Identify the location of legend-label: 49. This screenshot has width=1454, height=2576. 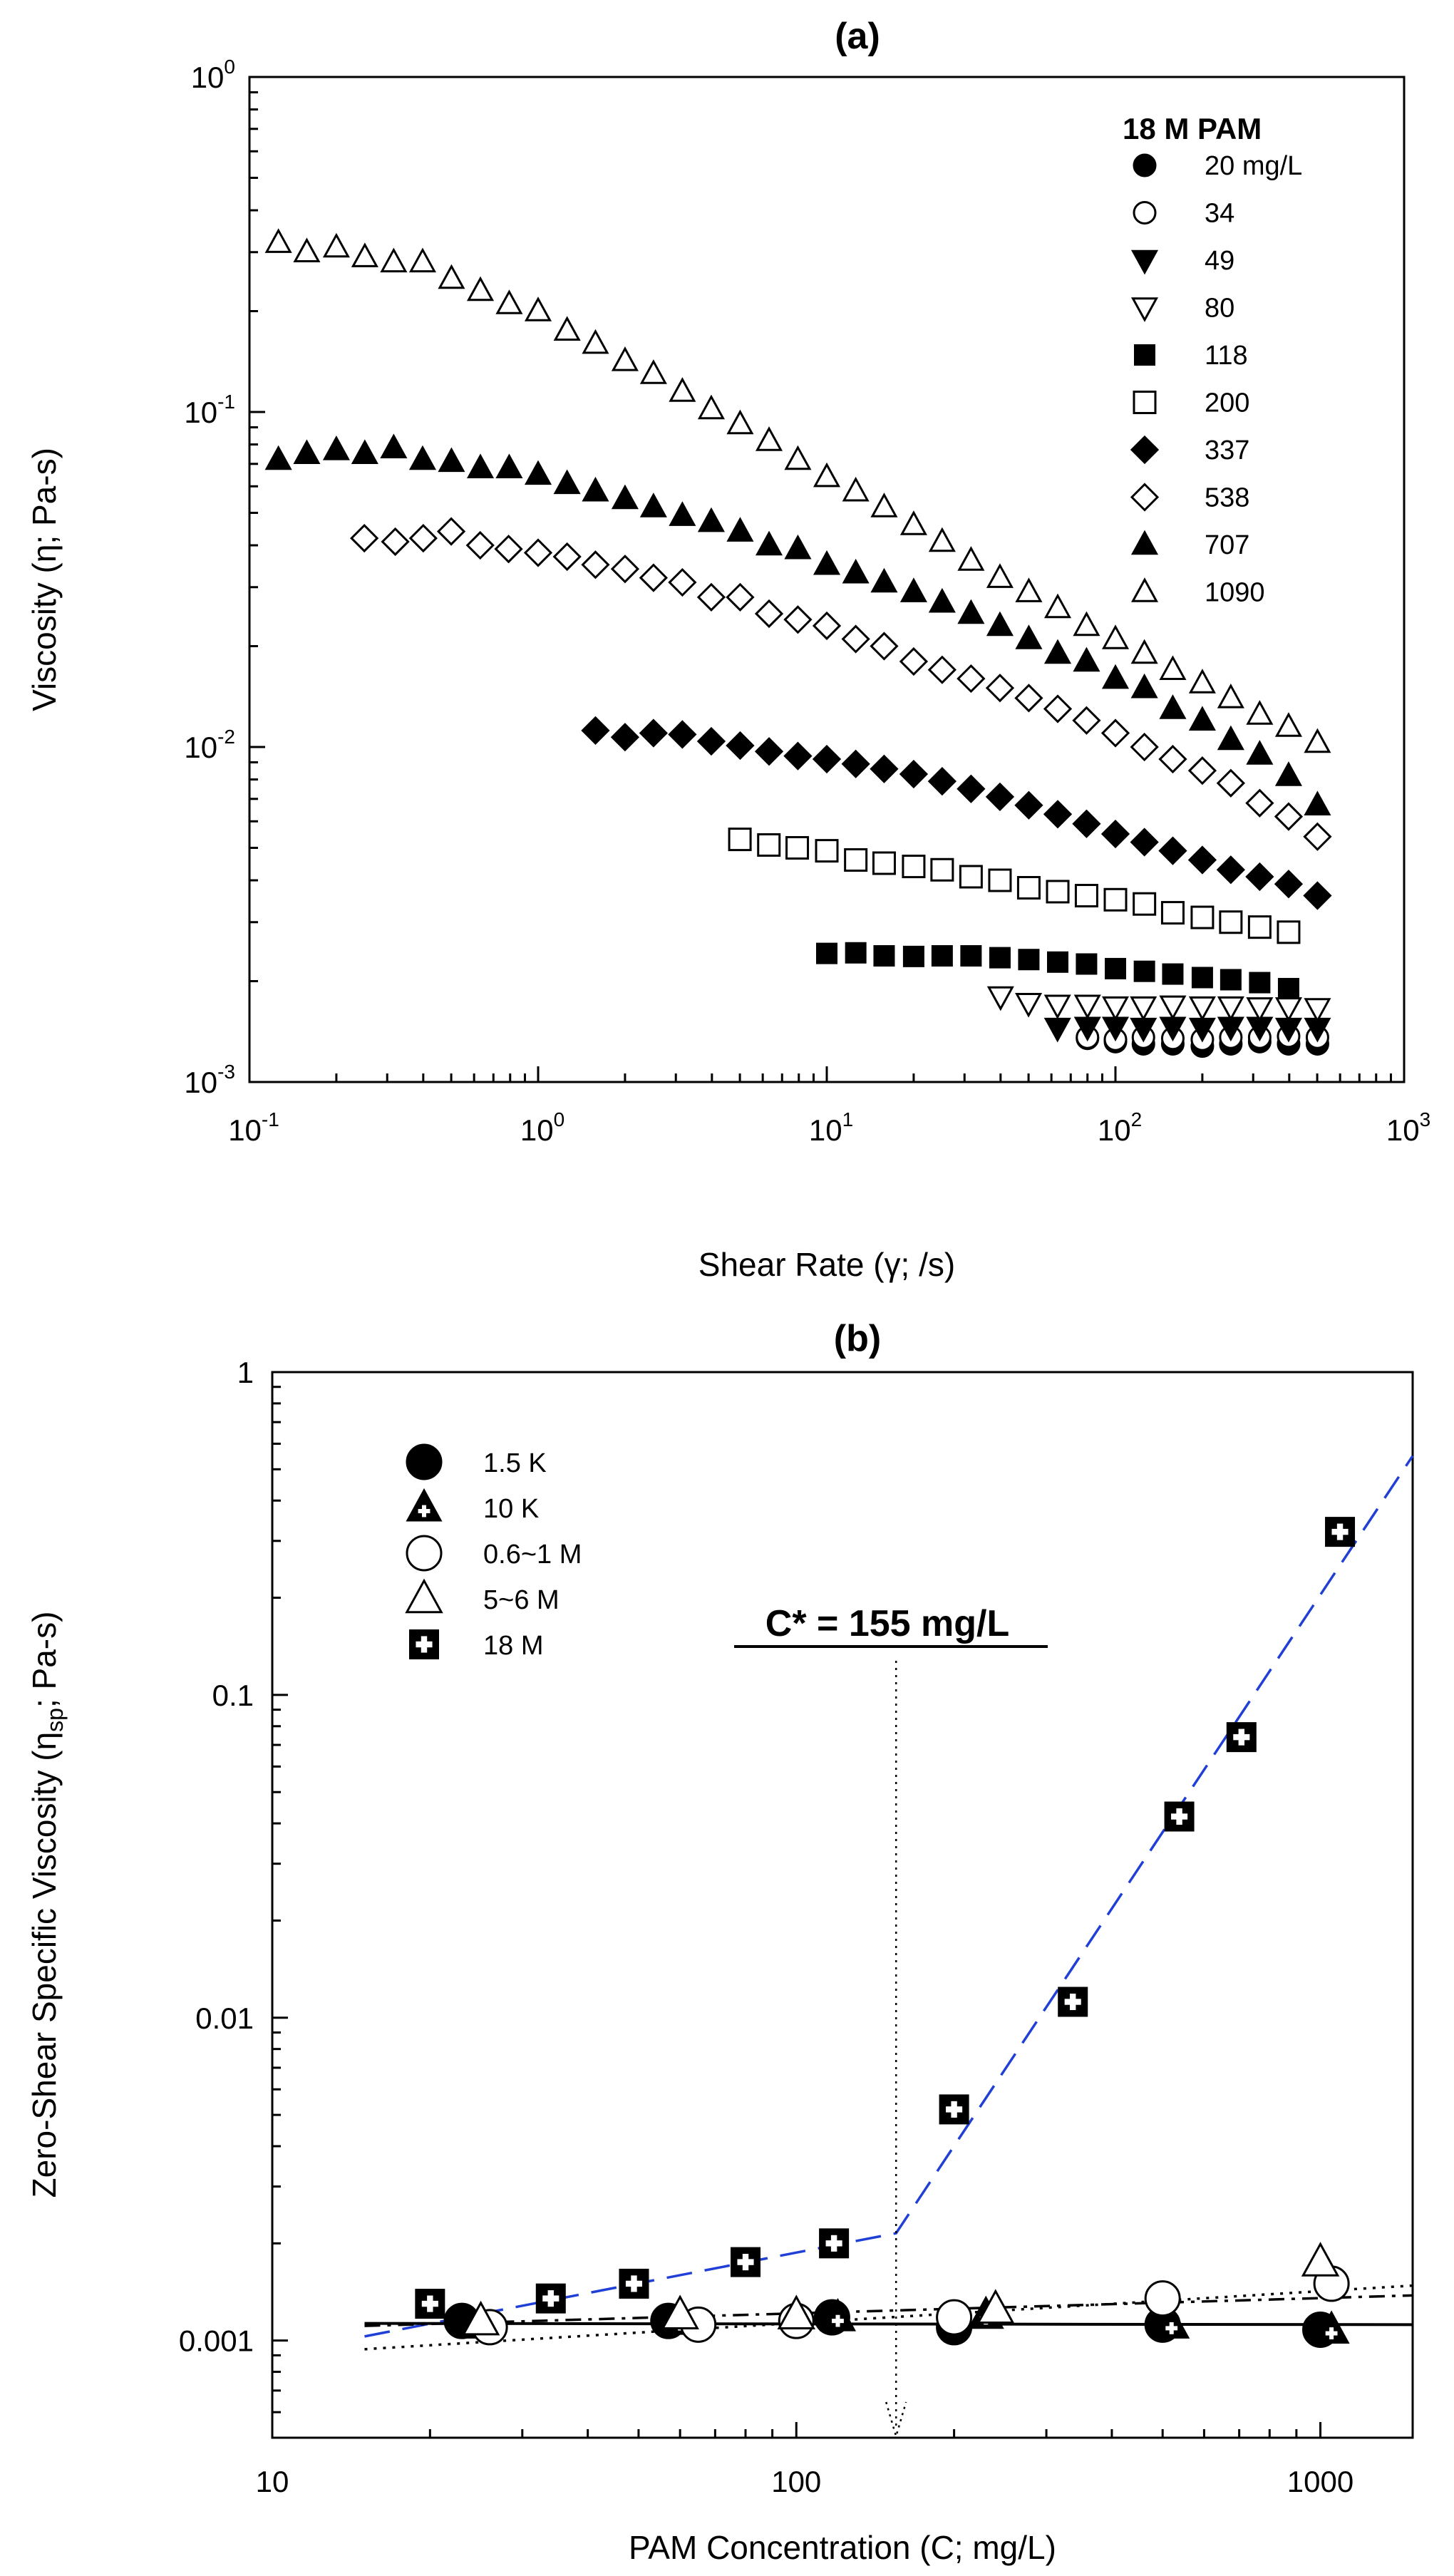
(1219, 261).